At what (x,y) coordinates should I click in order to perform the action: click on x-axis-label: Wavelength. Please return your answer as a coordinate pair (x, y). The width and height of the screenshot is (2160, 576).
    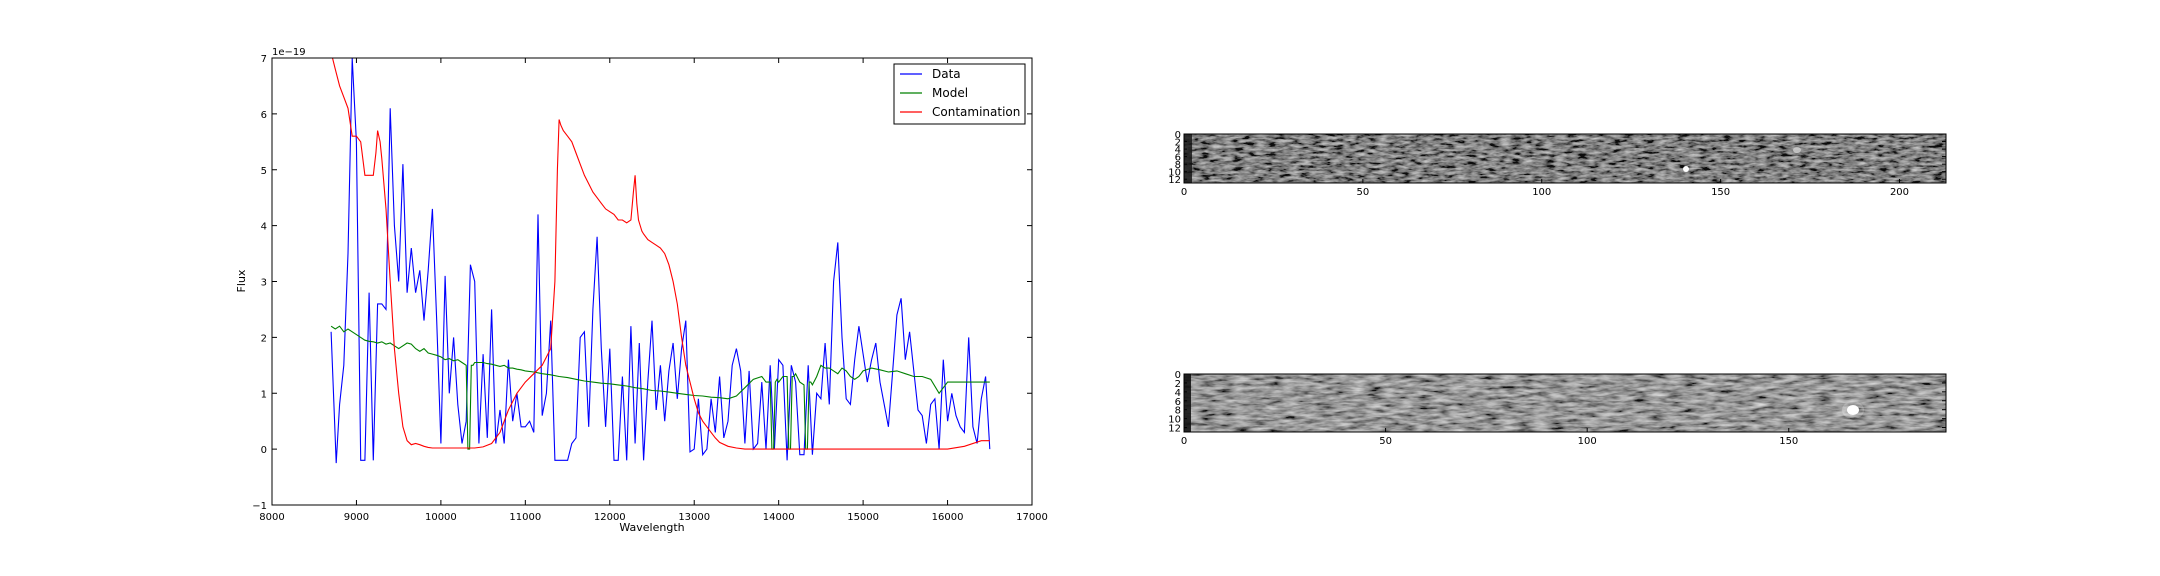
    Looking at the image, I should click on (651, 527).